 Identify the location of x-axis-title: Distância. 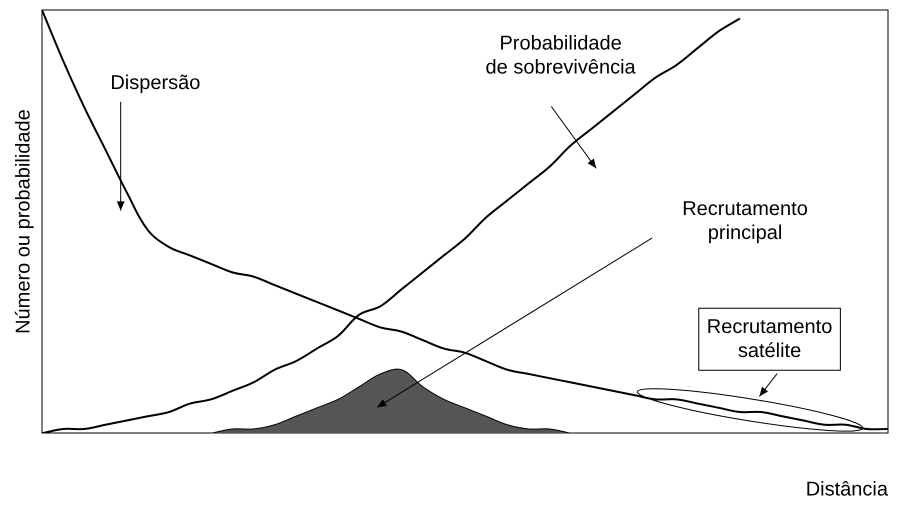
(847, 489).